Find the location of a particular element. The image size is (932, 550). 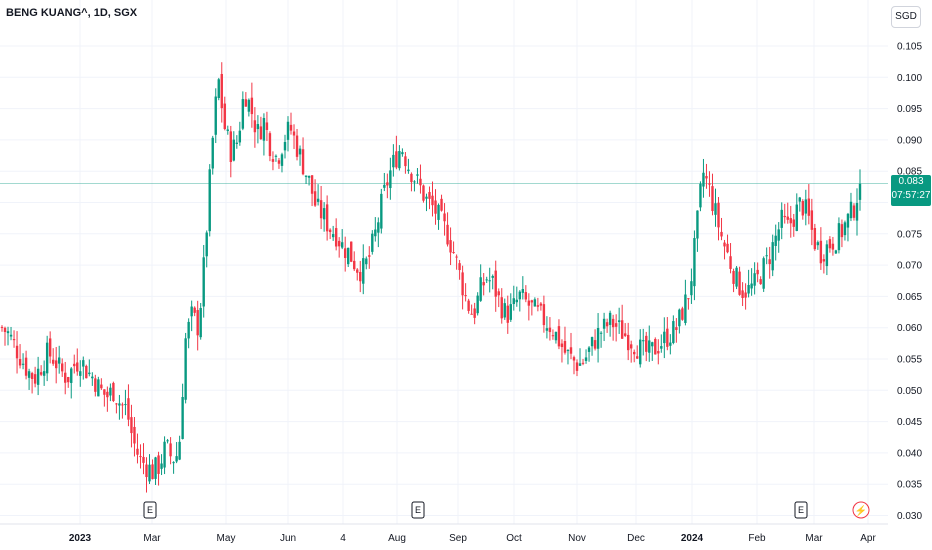

y-tick-label: 0.060 is located at coordinates (909, 328).